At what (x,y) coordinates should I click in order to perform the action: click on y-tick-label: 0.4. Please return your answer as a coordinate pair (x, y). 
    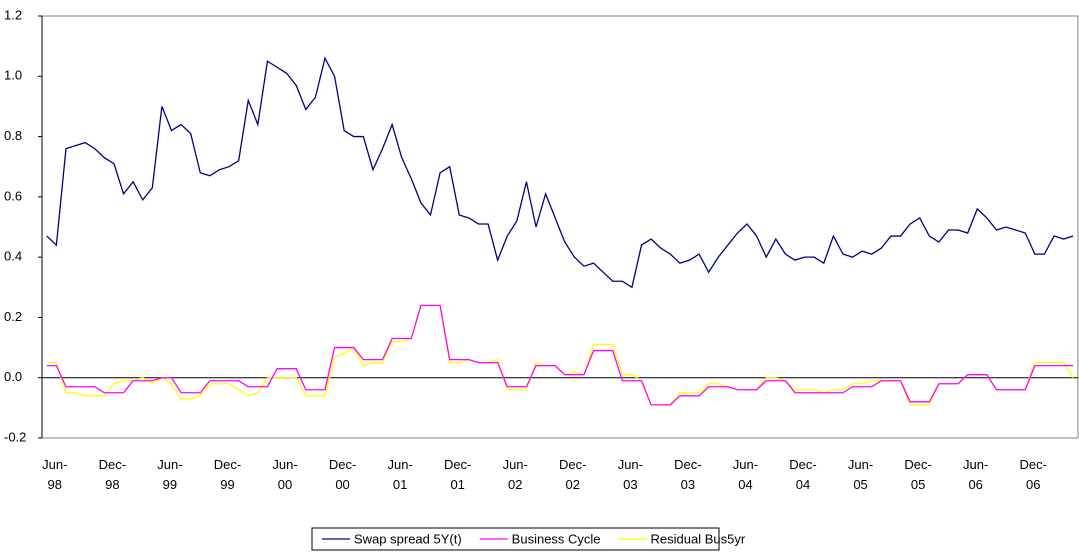
    Looking at the image, I should click on (13, 256).